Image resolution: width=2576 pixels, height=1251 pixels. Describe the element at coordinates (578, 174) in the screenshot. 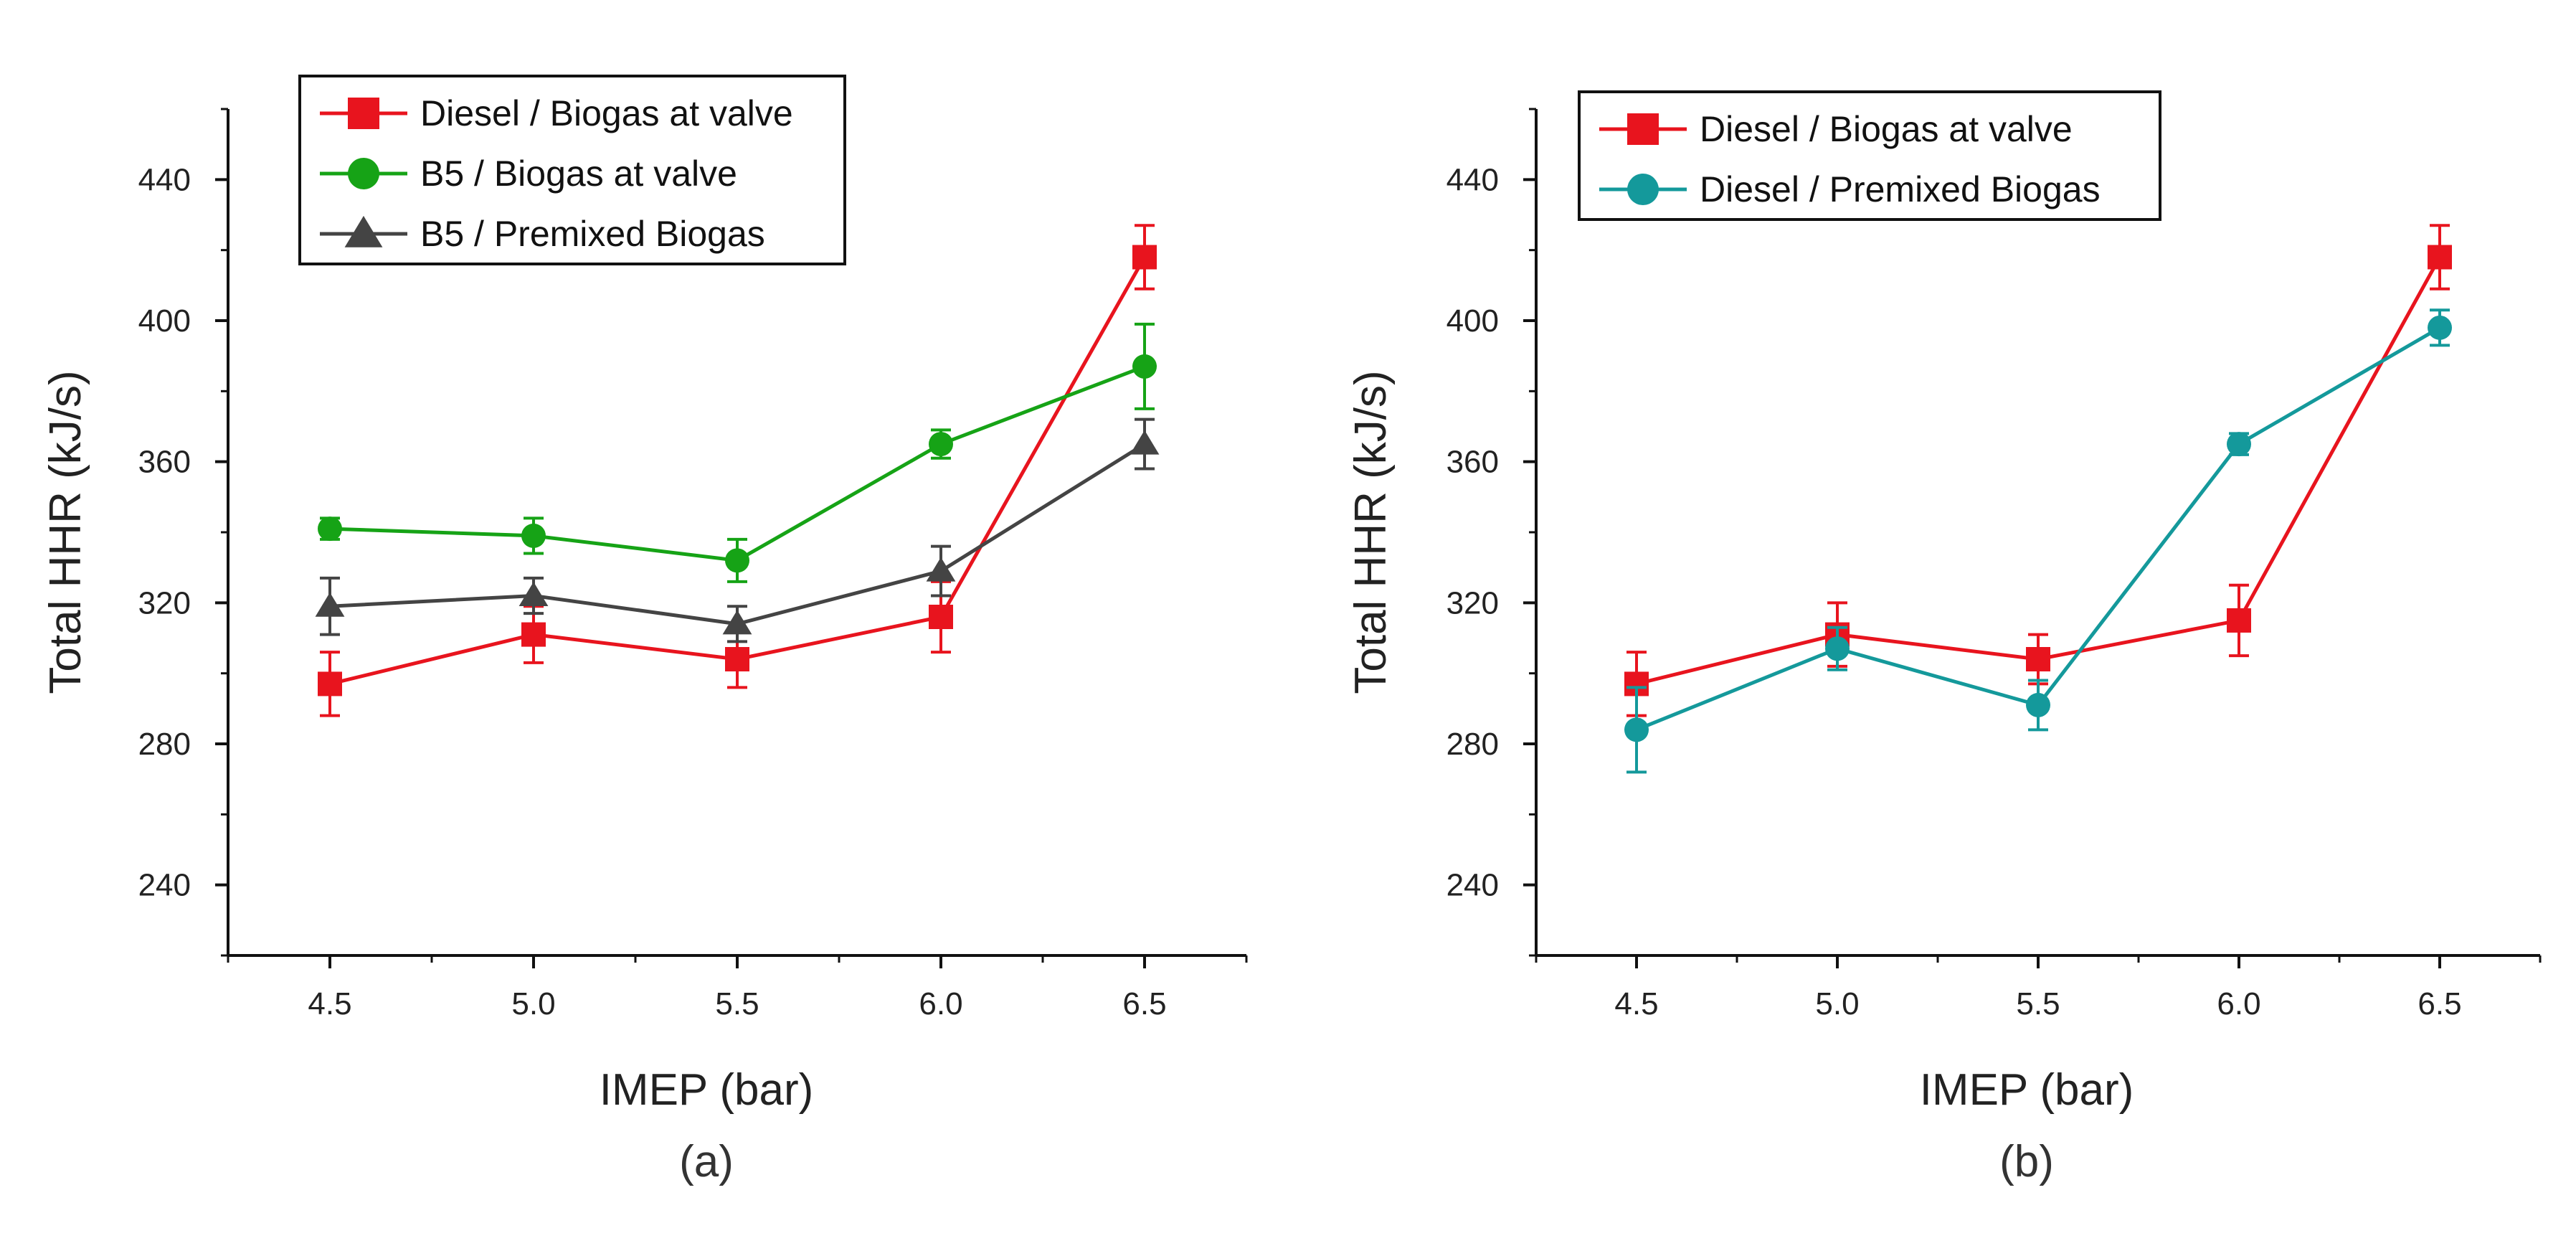

I see `legend-entry: B5 / Biogas at valve` at that location.